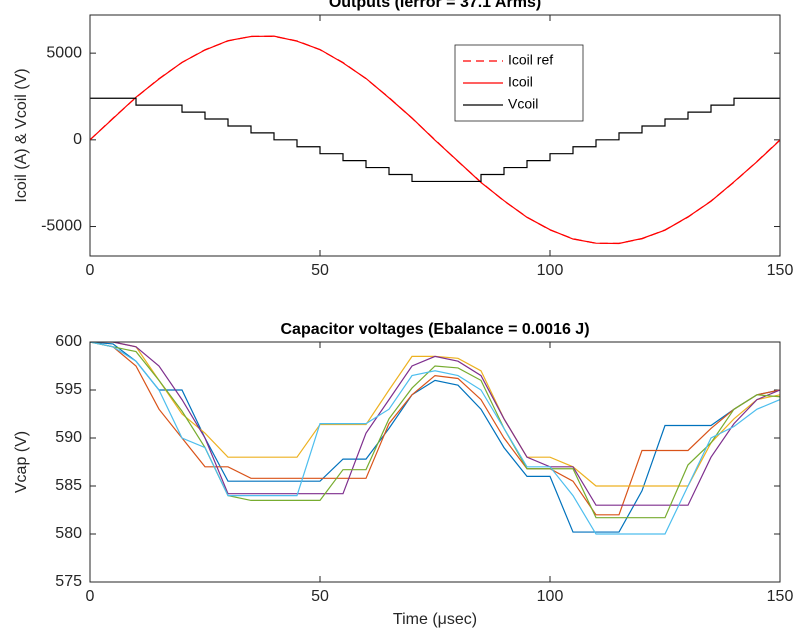 Image resolution: width=795 pixels, height=635 pixels. What do you see at coordinates (68, 581) in the screenshot?
I see `y-tick-label: 575` at bounding box center [68, 581].